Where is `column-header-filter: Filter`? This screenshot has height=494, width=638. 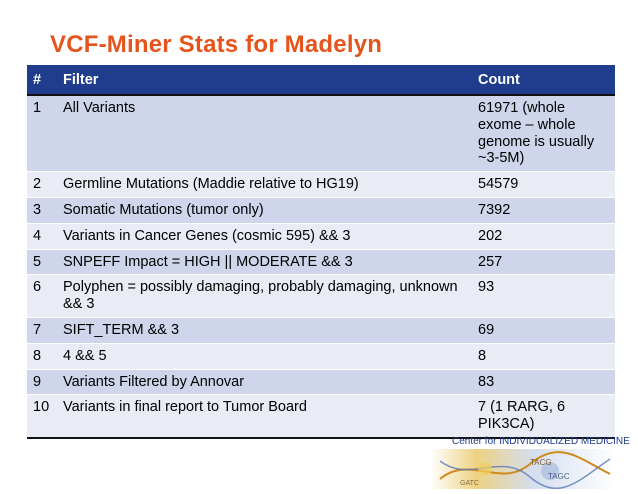
column-header-filter: Filter is located at coordinates (263, 80).